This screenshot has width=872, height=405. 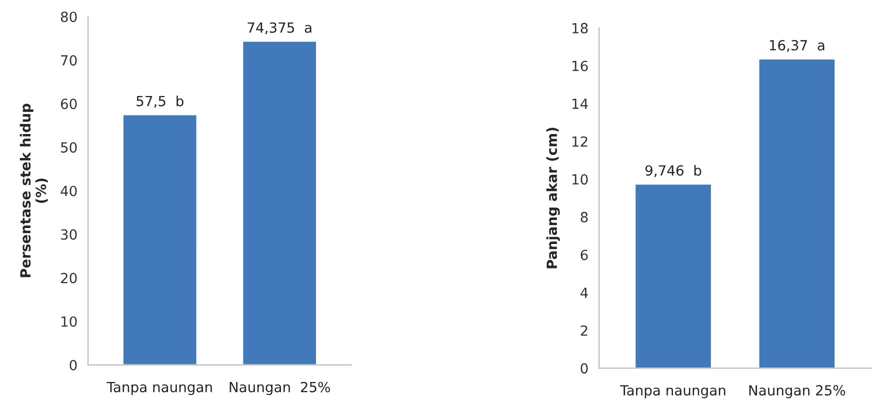 I want to click on y-tick-label: 30, so click(x=69, y=234).